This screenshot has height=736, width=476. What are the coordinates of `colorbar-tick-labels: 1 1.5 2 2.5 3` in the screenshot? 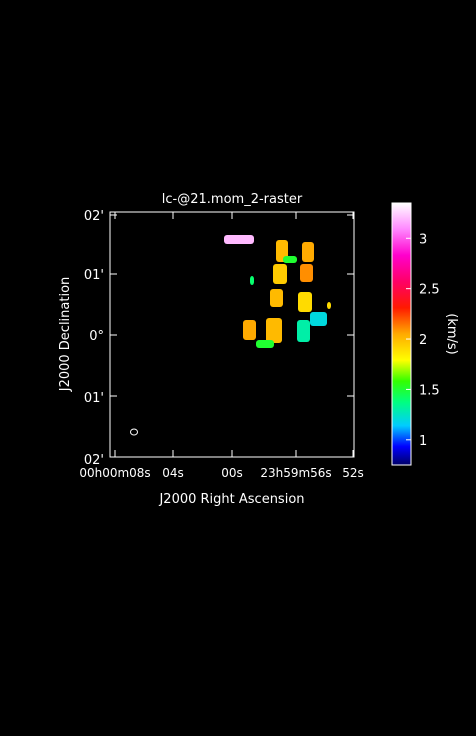 It's located at (429, 340).